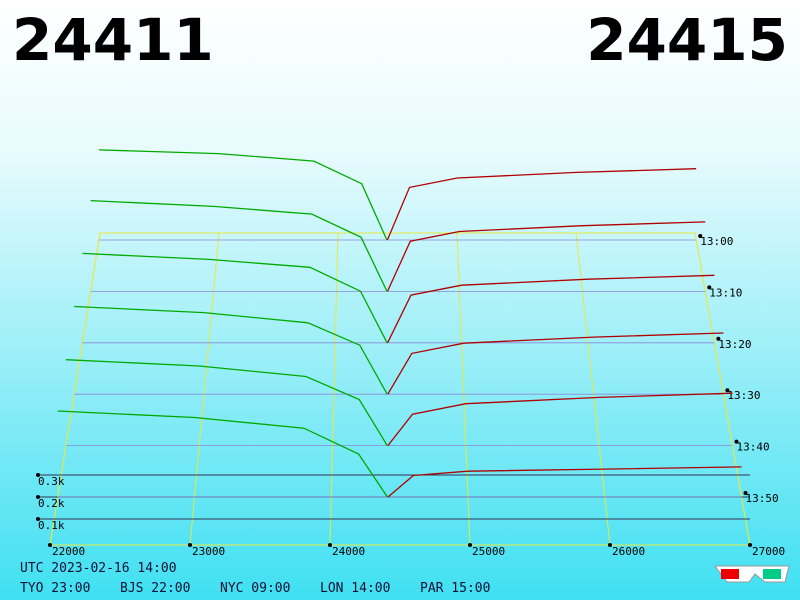 The height and width of the screenshot is (600, 800). I want to click on x-tick-label: 22000, so click(68, 551).